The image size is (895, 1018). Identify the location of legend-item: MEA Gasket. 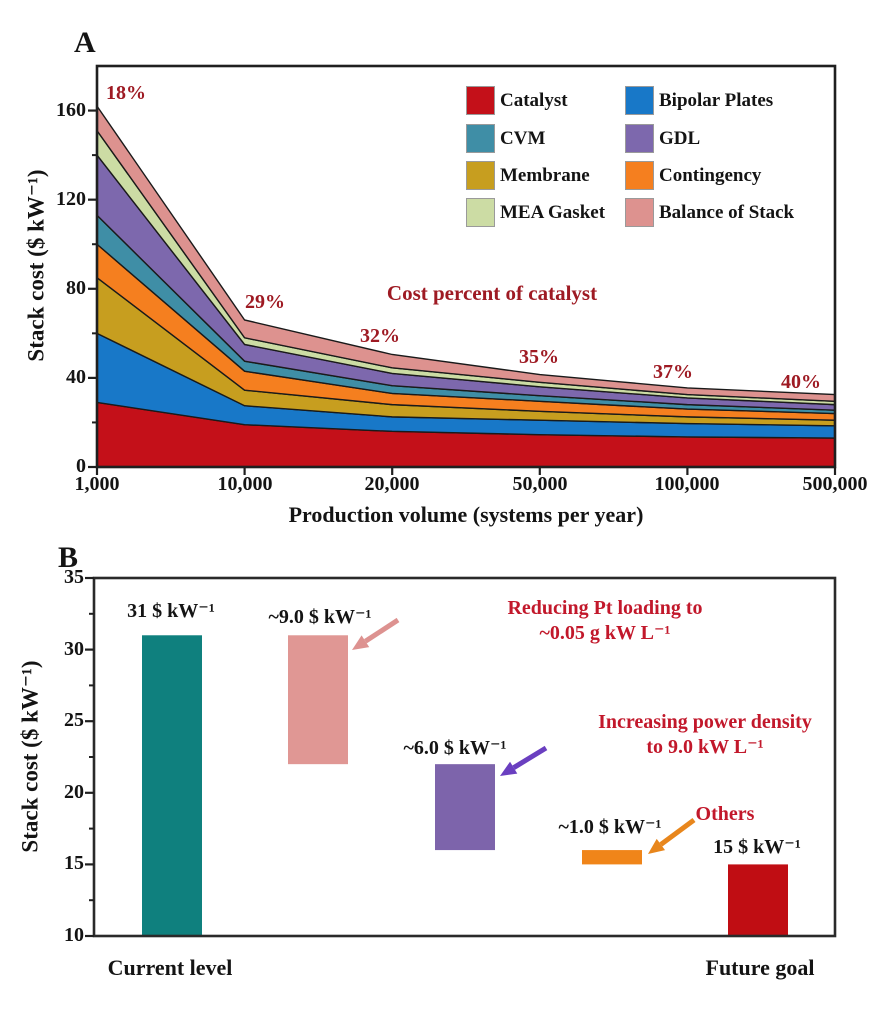
(541, 212).